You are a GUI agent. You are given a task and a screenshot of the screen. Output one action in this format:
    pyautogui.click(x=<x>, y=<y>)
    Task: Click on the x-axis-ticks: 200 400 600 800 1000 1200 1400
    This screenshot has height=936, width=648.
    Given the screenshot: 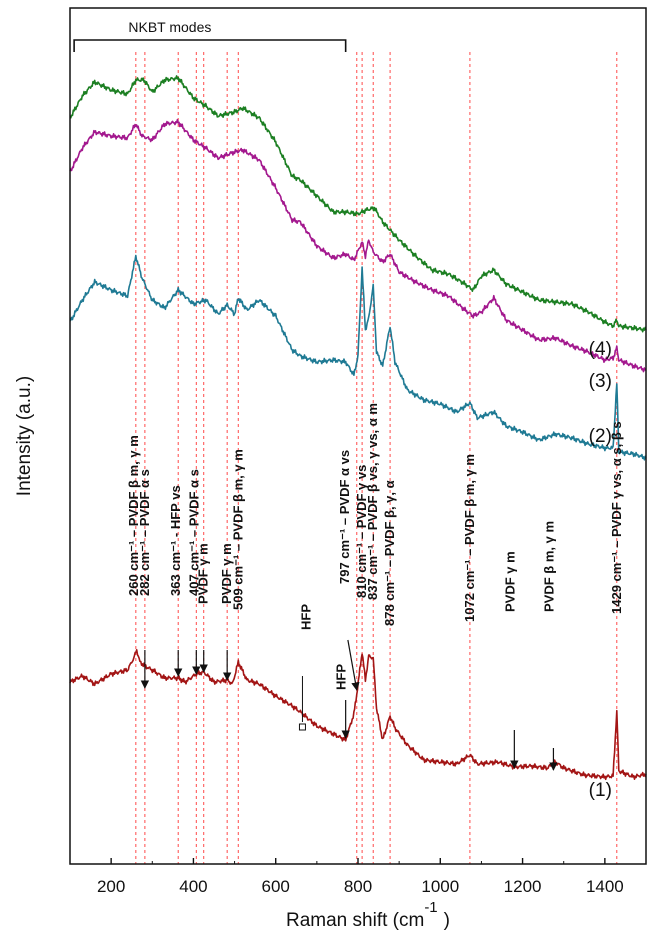 What is the action you would take?
    pyautogui.click(x=358, y=877)
    